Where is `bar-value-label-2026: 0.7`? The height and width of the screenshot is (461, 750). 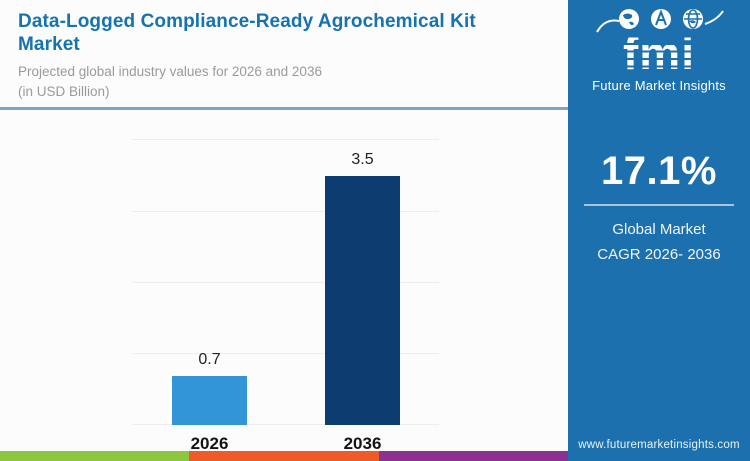 bar-value-label-2026: 0.7 is located at coordinates (209, 359).